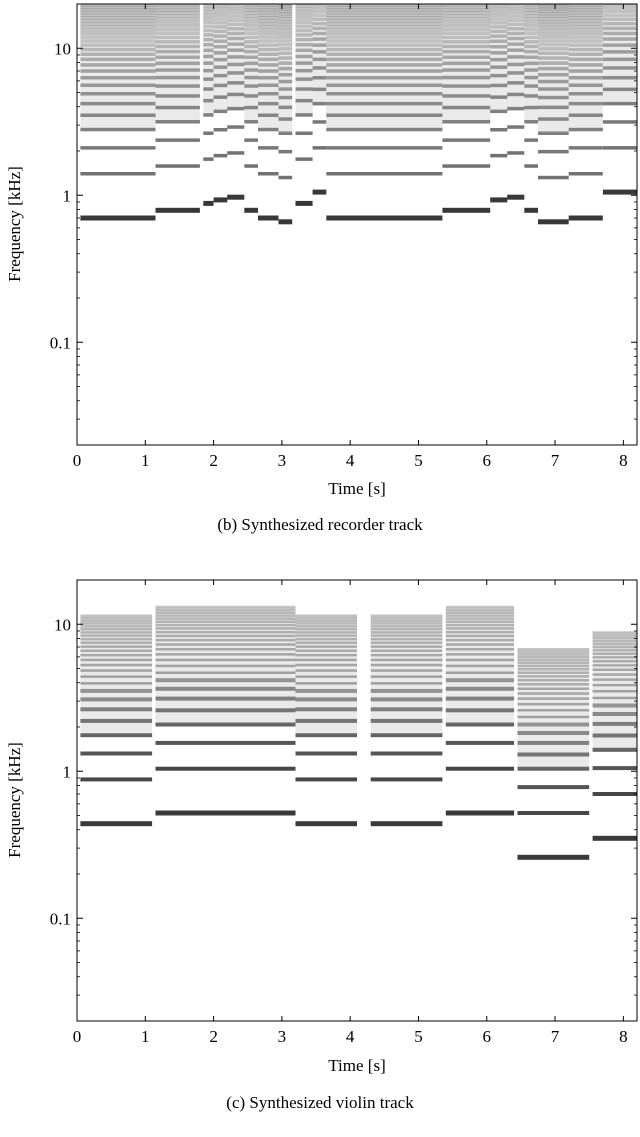 This screenshot has height=1137, width=640. Describe the element at coordinates (145, 460) in the screenshot. I see `x-tick-label-recorder-1: 1` at that location.